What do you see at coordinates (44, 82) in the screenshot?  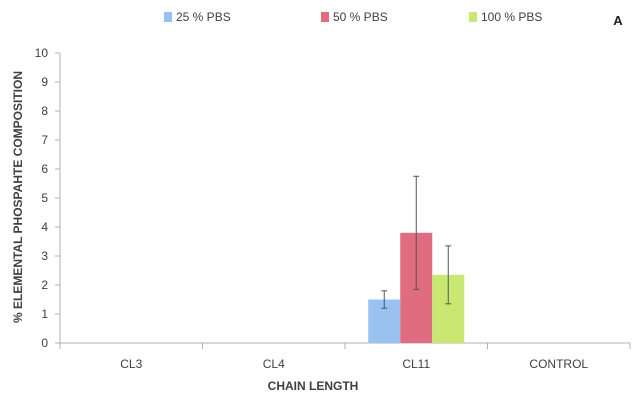 I see `y-tick-label: 9` at bounding box center [44, 82].